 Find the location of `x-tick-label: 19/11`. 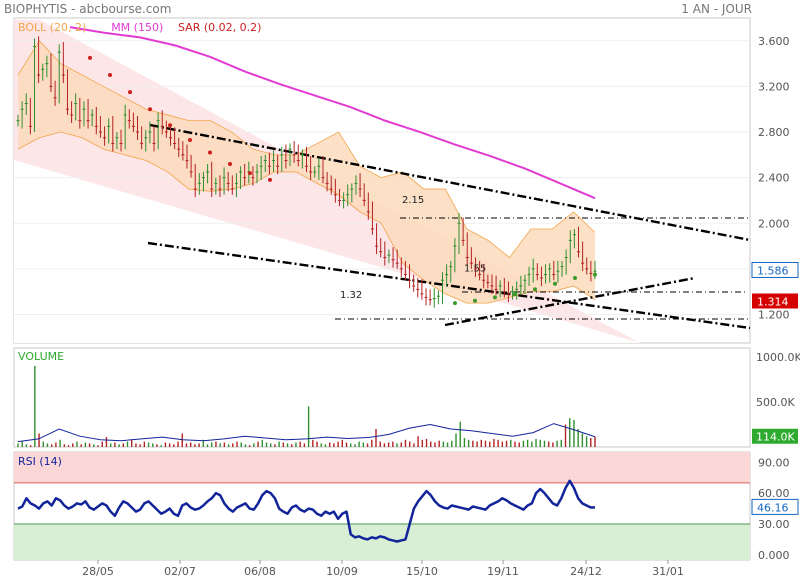

x-tick-label: 19/11 is located at coordinates (503, 571).